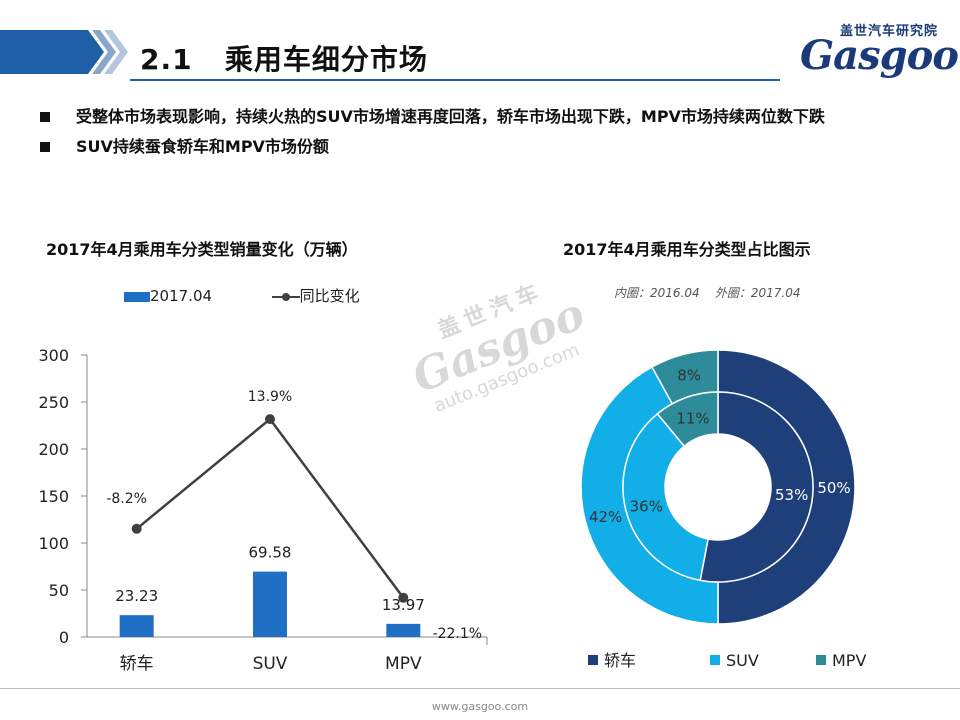 This screenshot has width=960, height=720. Describe the element at coordinates (692, 418) in the screenshot. I see `inner-ring-slice-label: 11%` at that location.